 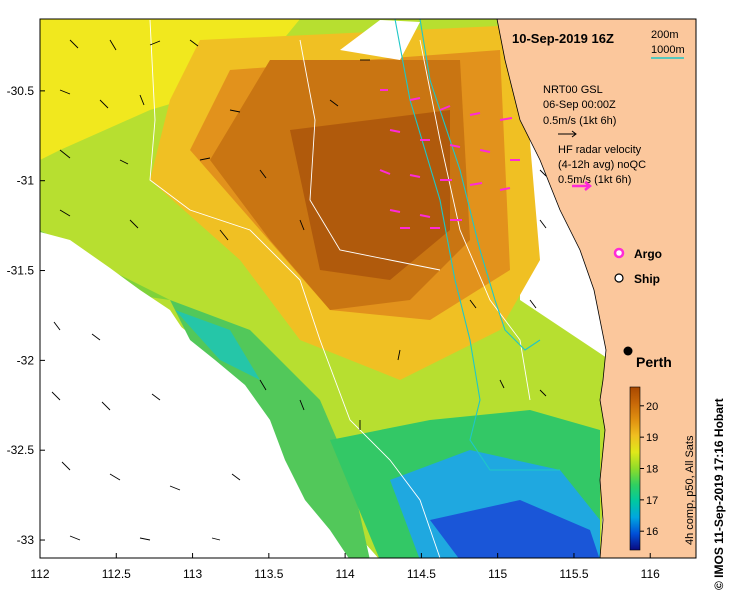 I want to click on x-axis: 112 112.5 113 113.5 114 114.5 115 115.5 116, so click(x=345, y=567).